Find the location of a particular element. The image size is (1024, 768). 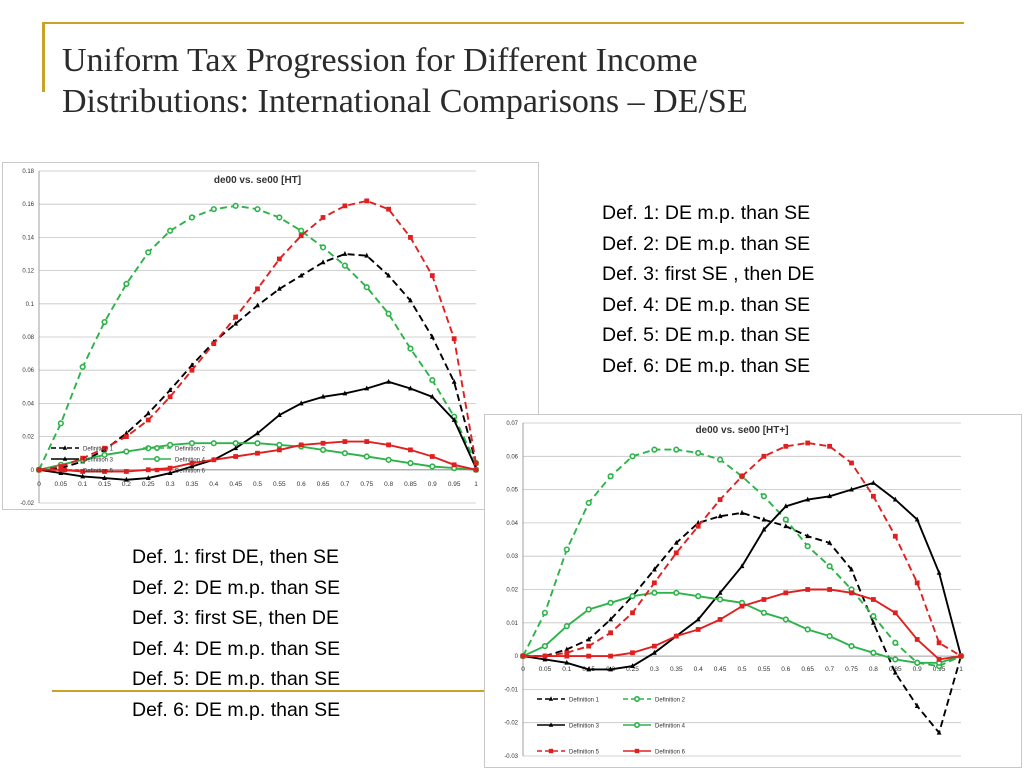

y-tick-label: -0.01 is located at coordinates (511, 690).